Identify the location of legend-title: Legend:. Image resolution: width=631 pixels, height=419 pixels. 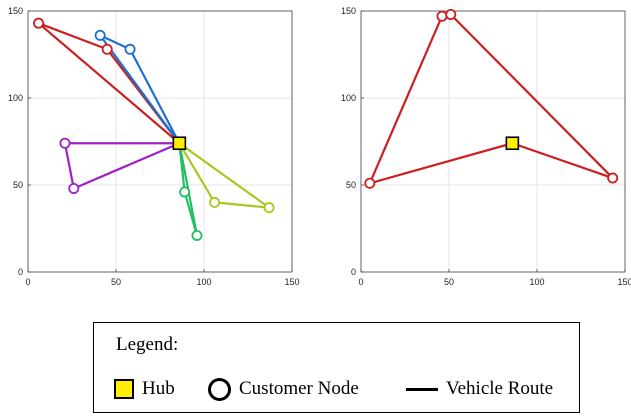
(147, 344).